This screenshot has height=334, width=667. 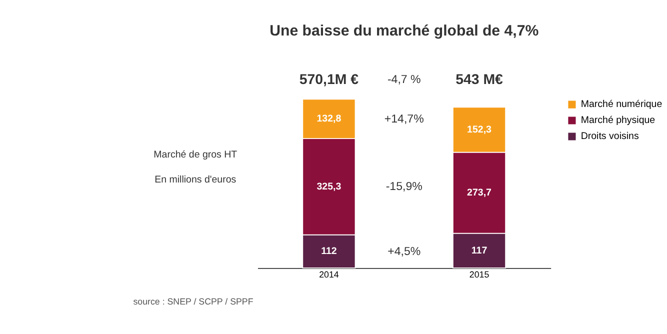 I want to click on x-tick-label: 2015, so click(x=479, y=274).